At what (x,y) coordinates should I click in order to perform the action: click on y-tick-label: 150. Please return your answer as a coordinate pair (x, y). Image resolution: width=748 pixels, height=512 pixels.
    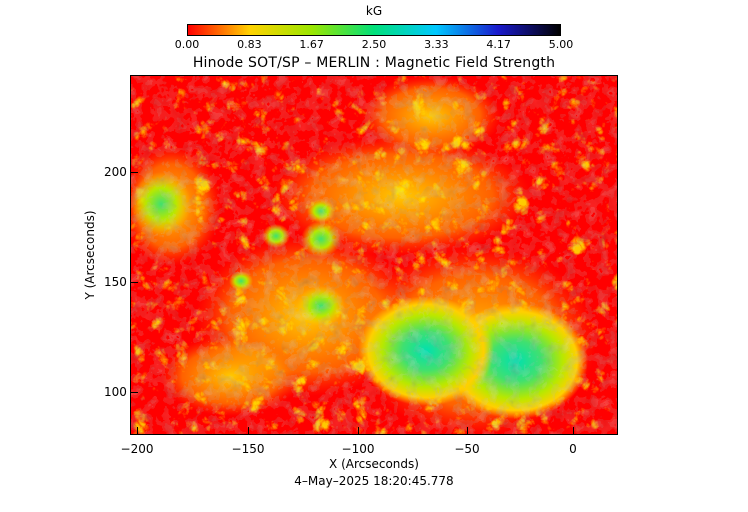
    Looking at the image, I should click on (115, 282).